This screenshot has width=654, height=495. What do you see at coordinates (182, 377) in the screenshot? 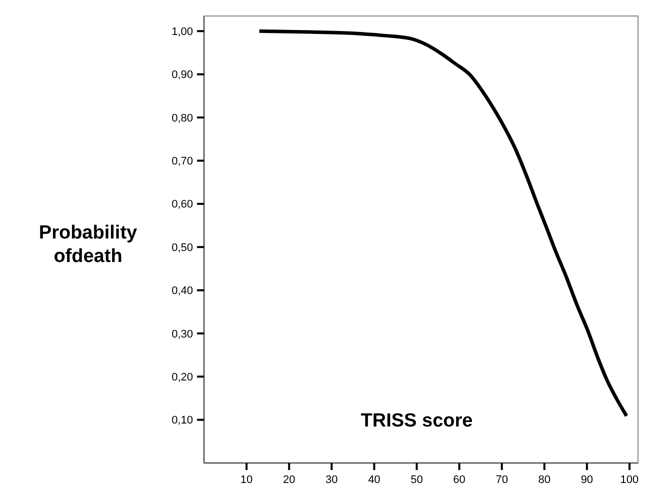
I see `y-tick-label: 0,20` at bounding box center [182, 377].